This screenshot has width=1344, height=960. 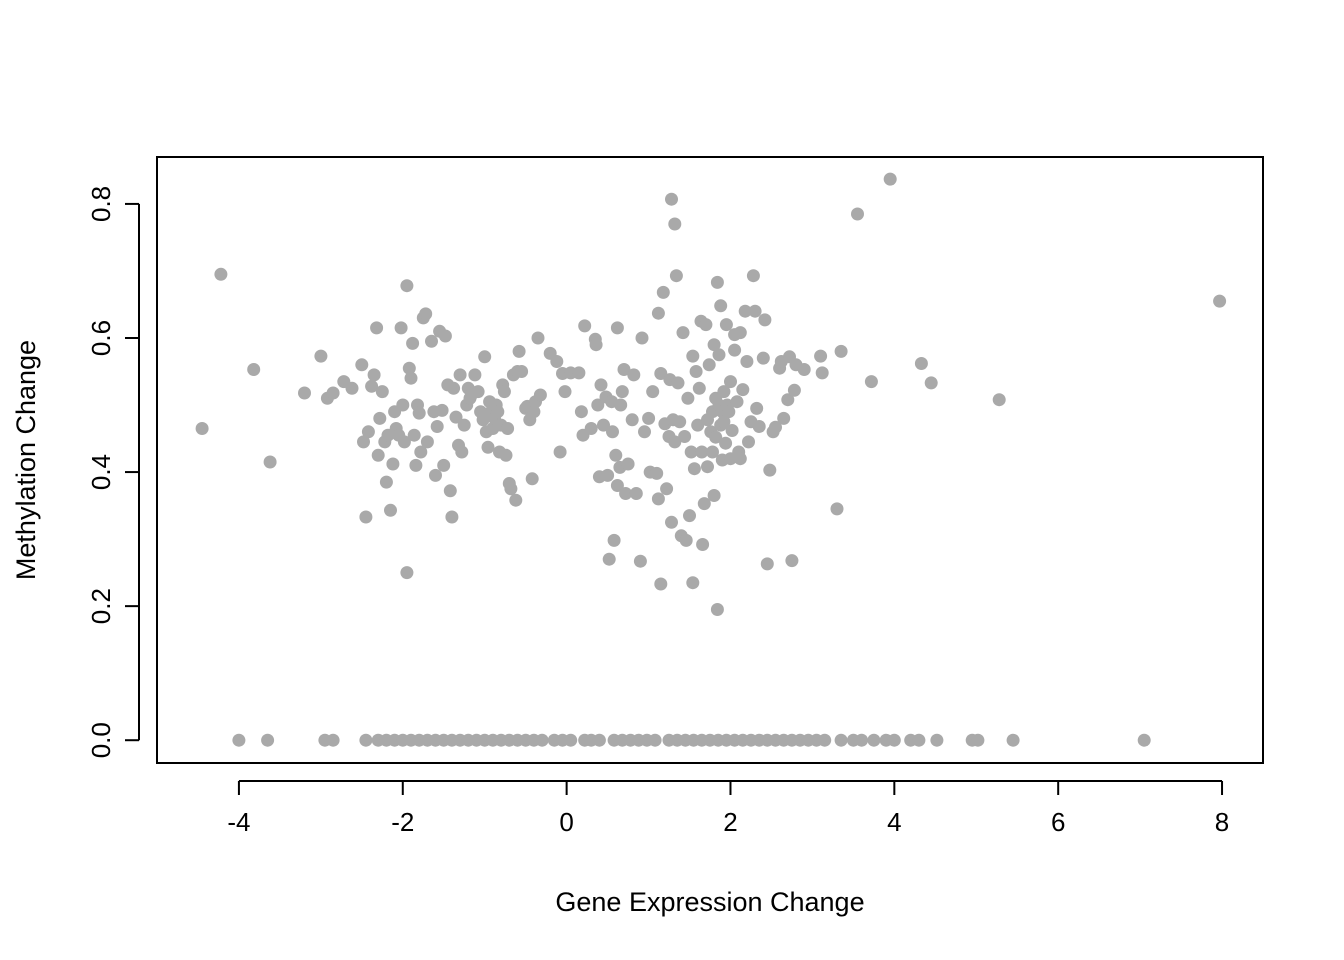 What do you see at coordinates (101, 472) in the screenshot?
I see `y-tick-label: 0.4` at bounding box center [101, 472].